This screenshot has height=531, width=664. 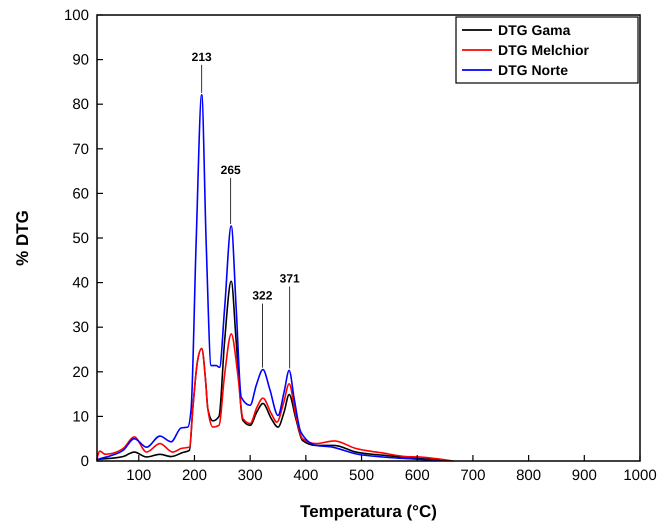 I want to click on x-tick-label: 800, so click(x=529, y=475).